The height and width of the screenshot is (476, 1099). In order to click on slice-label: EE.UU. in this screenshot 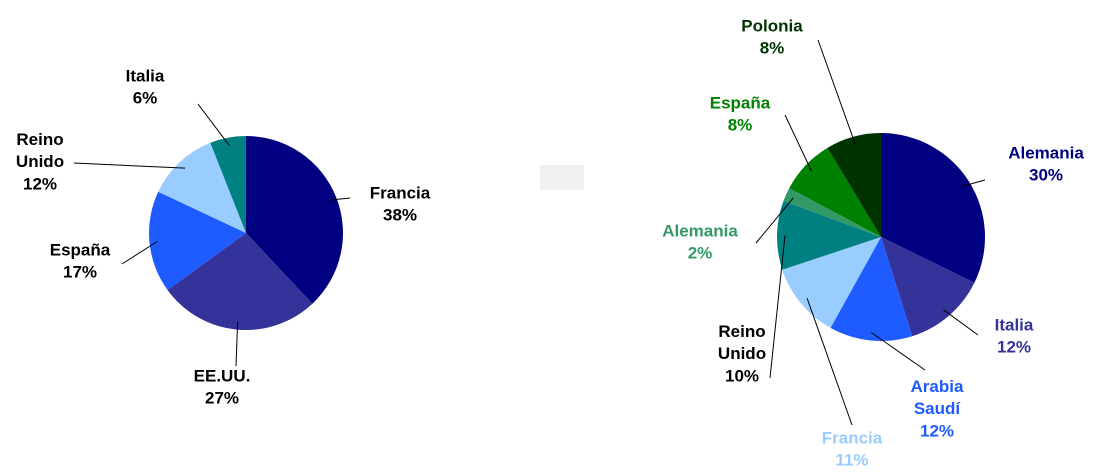, I will do `click(222, 375)`.